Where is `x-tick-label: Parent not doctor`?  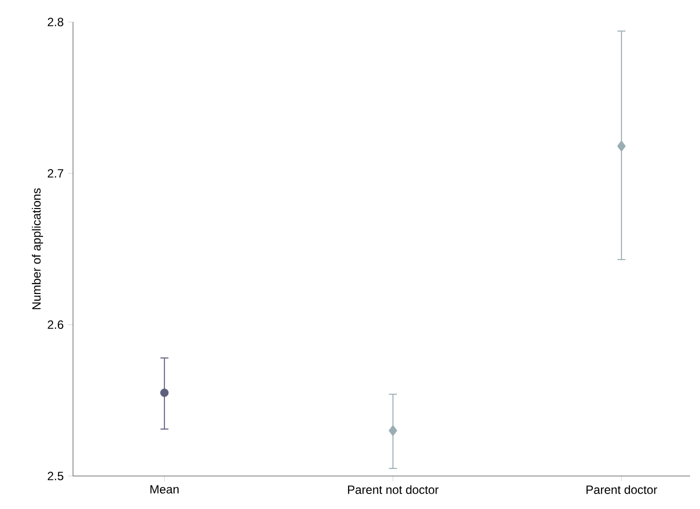
x-tick-label: Parent not doctor is located at coordinates (393, 489).